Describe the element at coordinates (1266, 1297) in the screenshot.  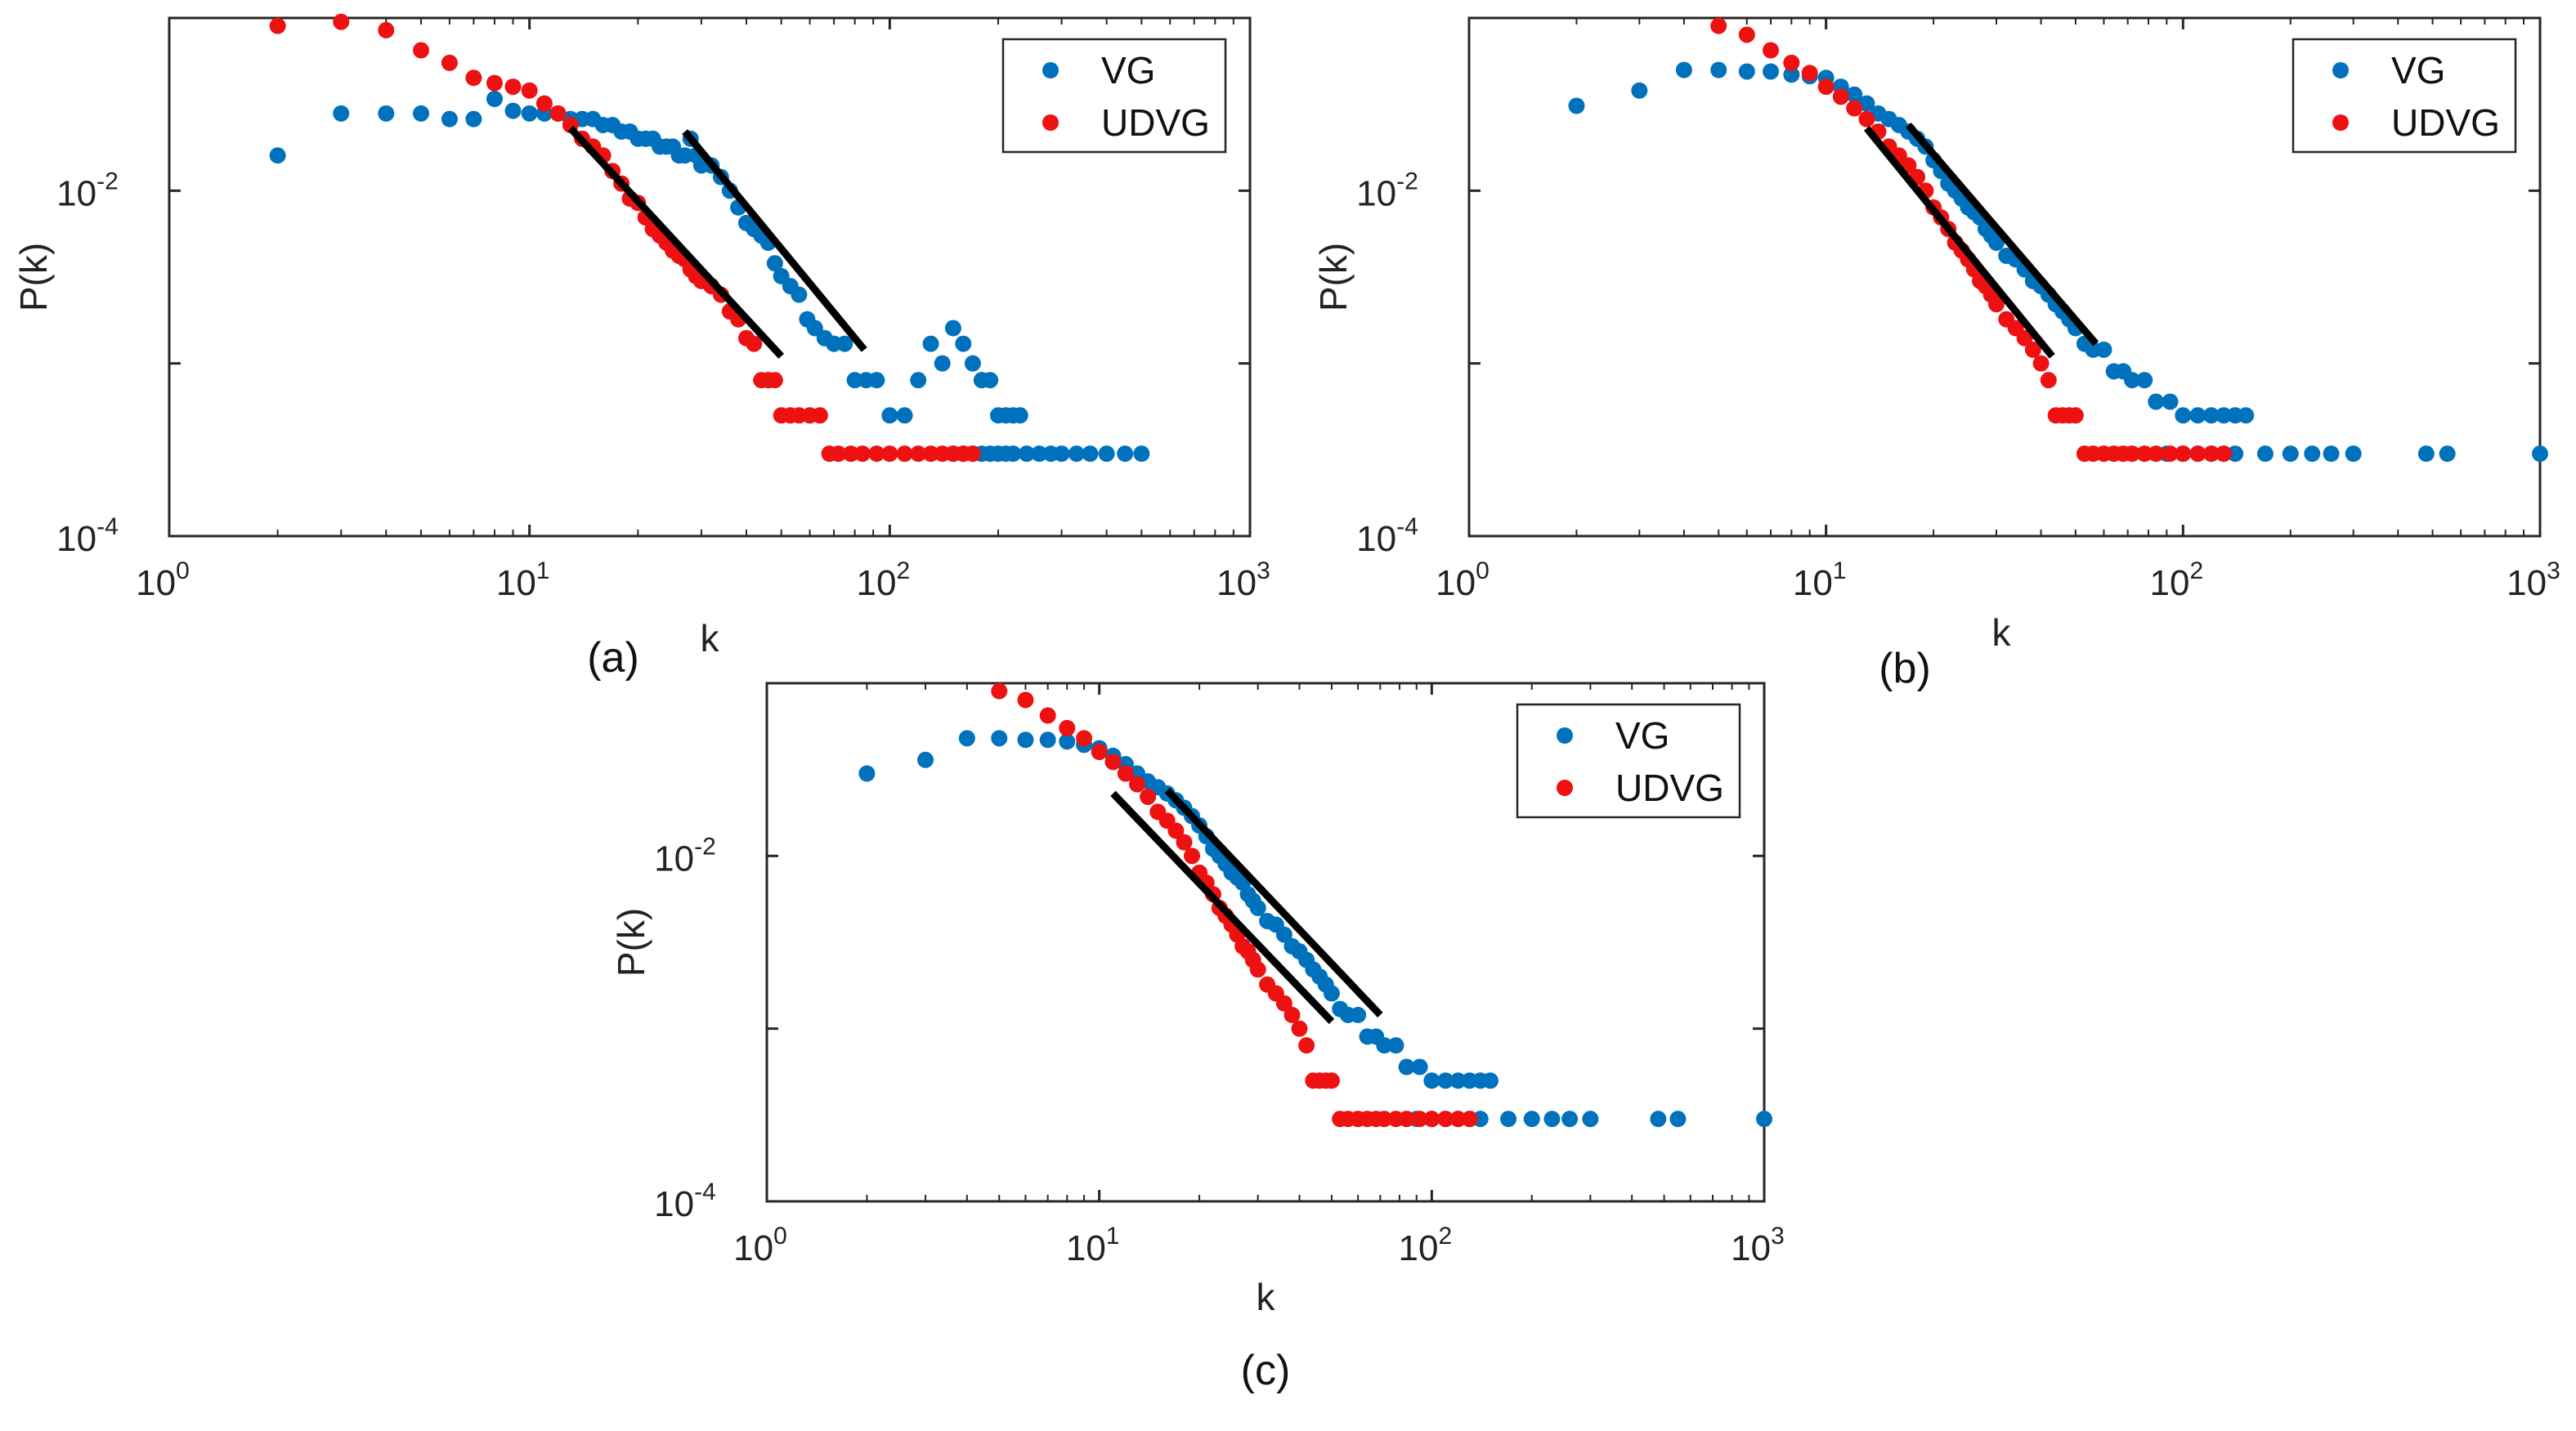
I see `x-axis-label: k` at that location.